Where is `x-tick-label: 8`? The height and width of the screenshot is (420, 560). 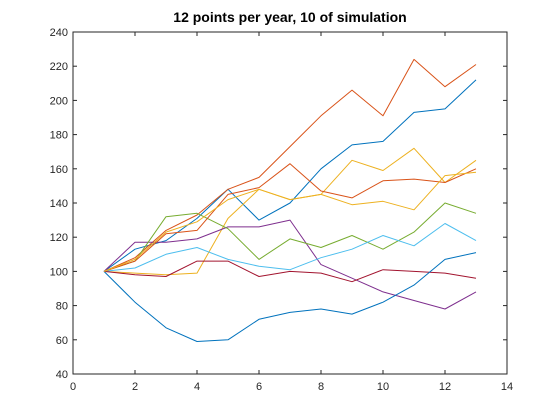
x-tick-label: 8 is located at coordinates (321, 387).